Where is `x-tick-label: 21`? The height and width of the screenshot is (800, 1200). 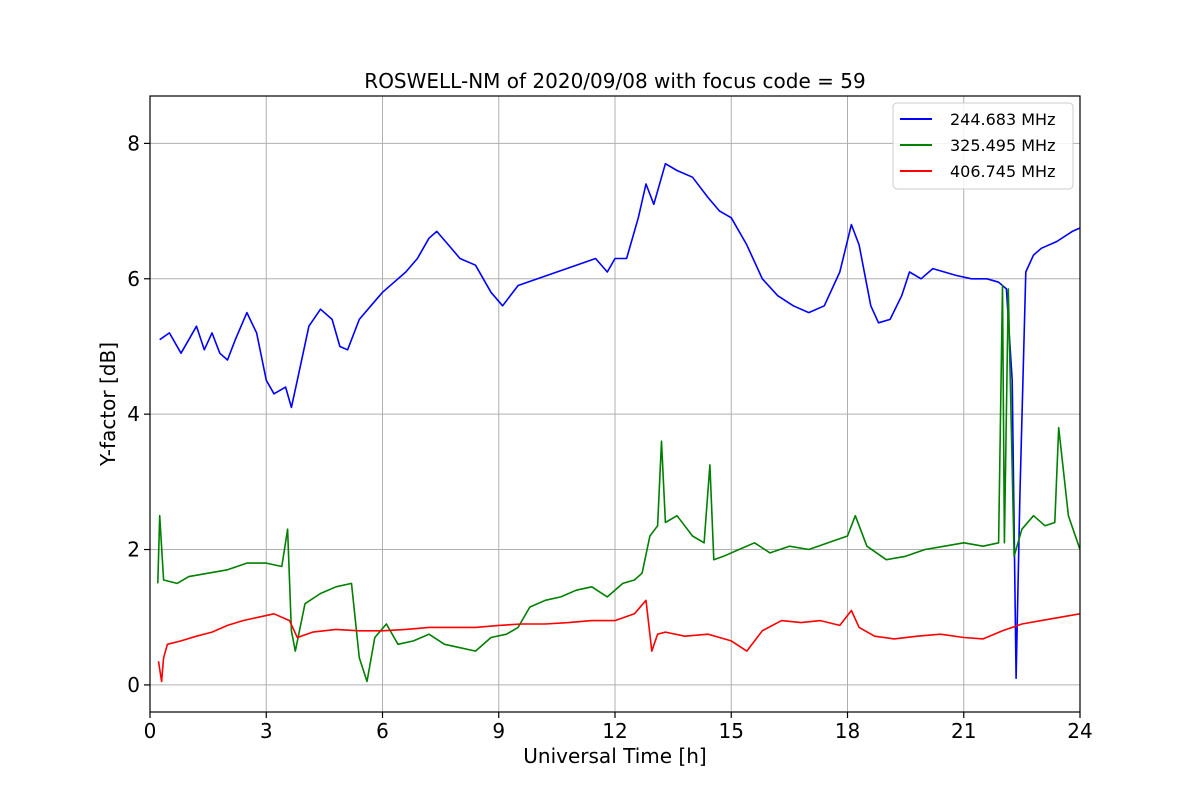
x-tick-label: 21 is located at coordinates (963, 731).